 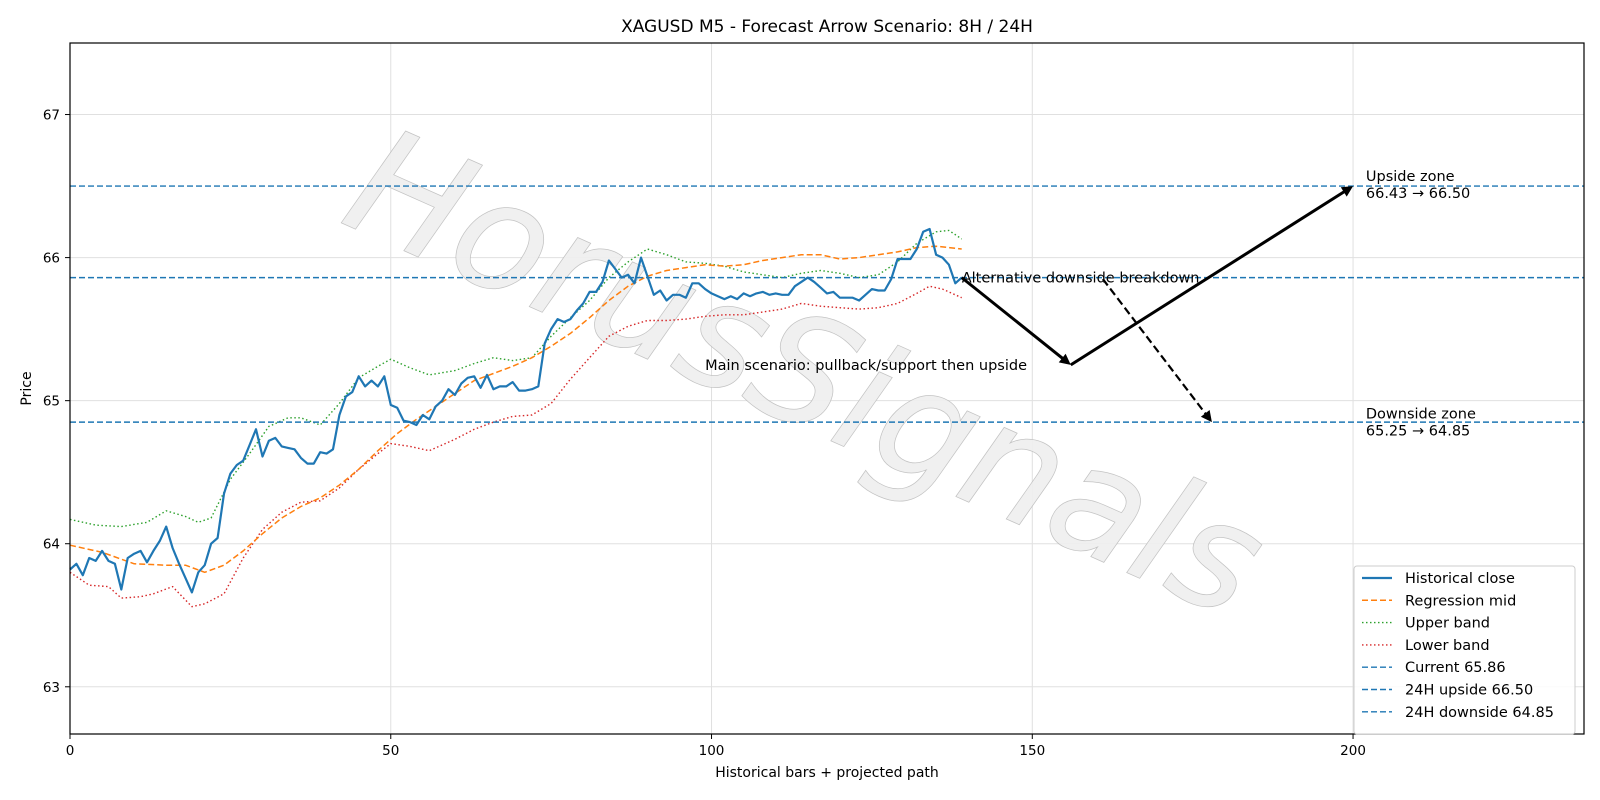 What do you see at coordinates (51, 402) in the screenshot?
I see `y-tick-label: 65` at bounding box center [51, 402].